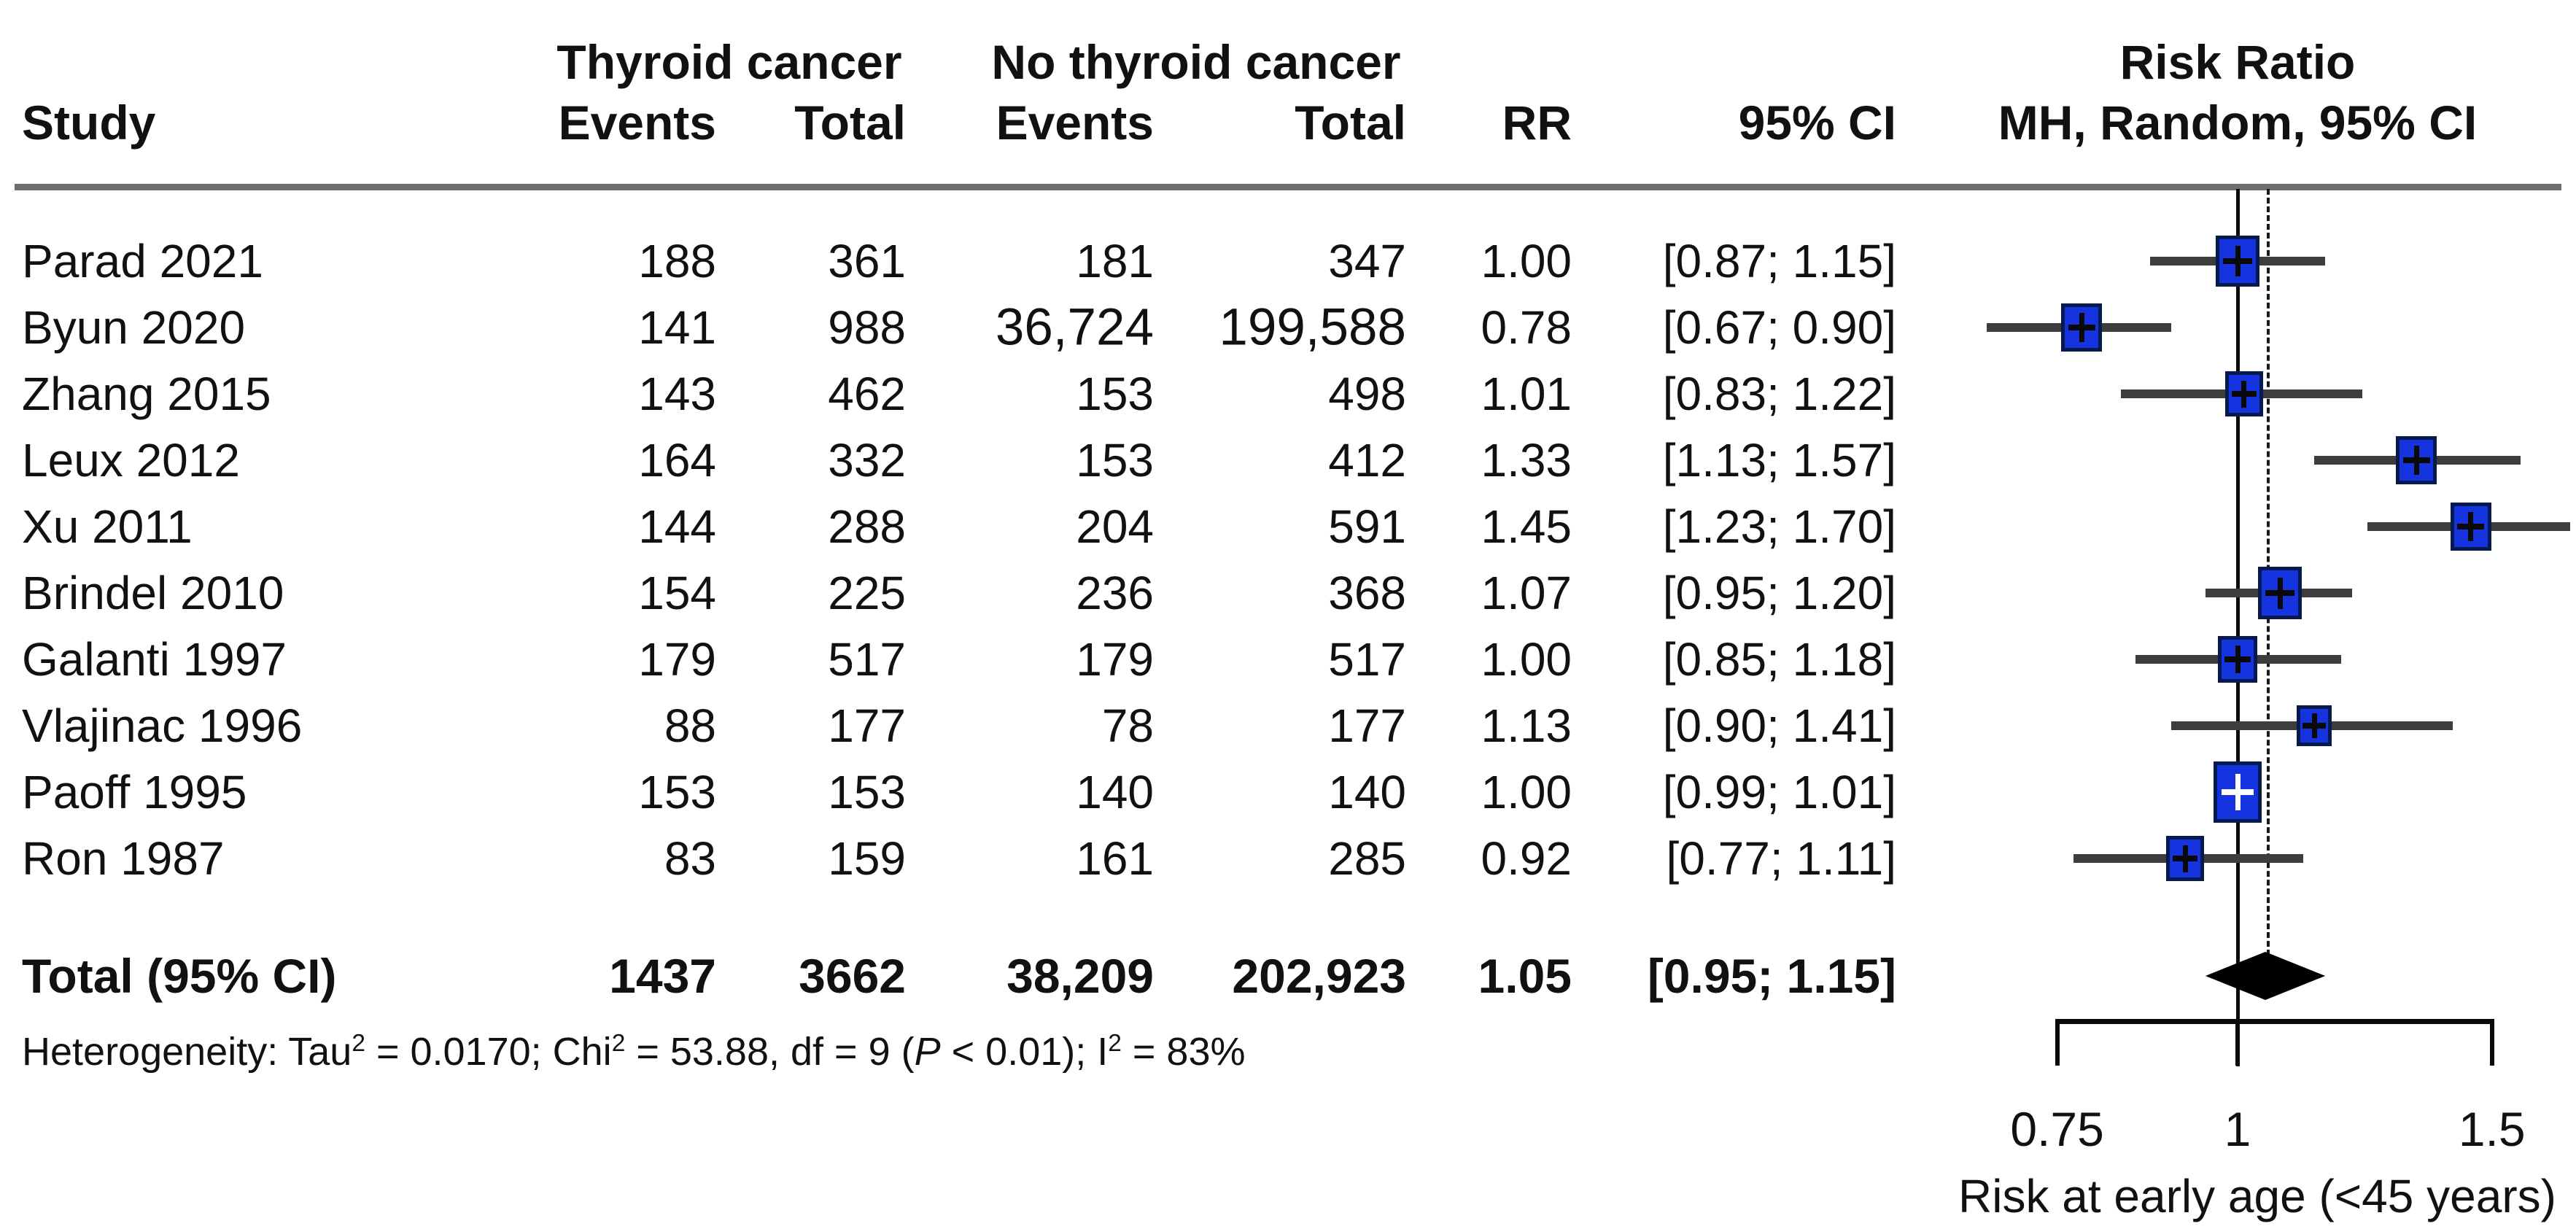 This screenshot has width=2576, height=1229. Describe the element at coordinates (1779, 394) in the screenshot. I see `cell-95ci: [0.83; 1.22]` at that location.